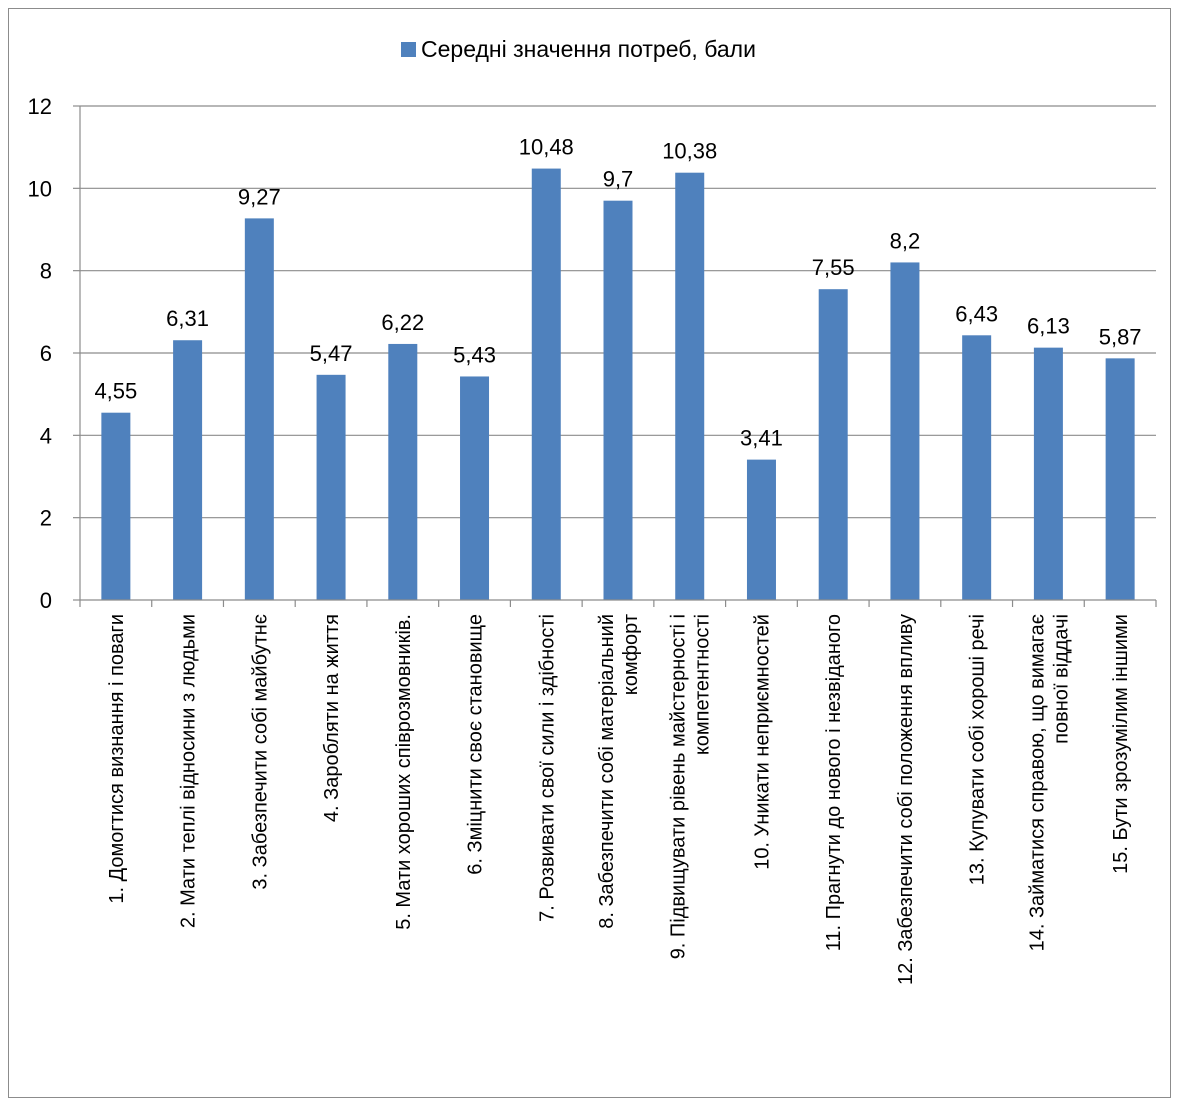  I want to click on legend-swatch, so click(408, 49).